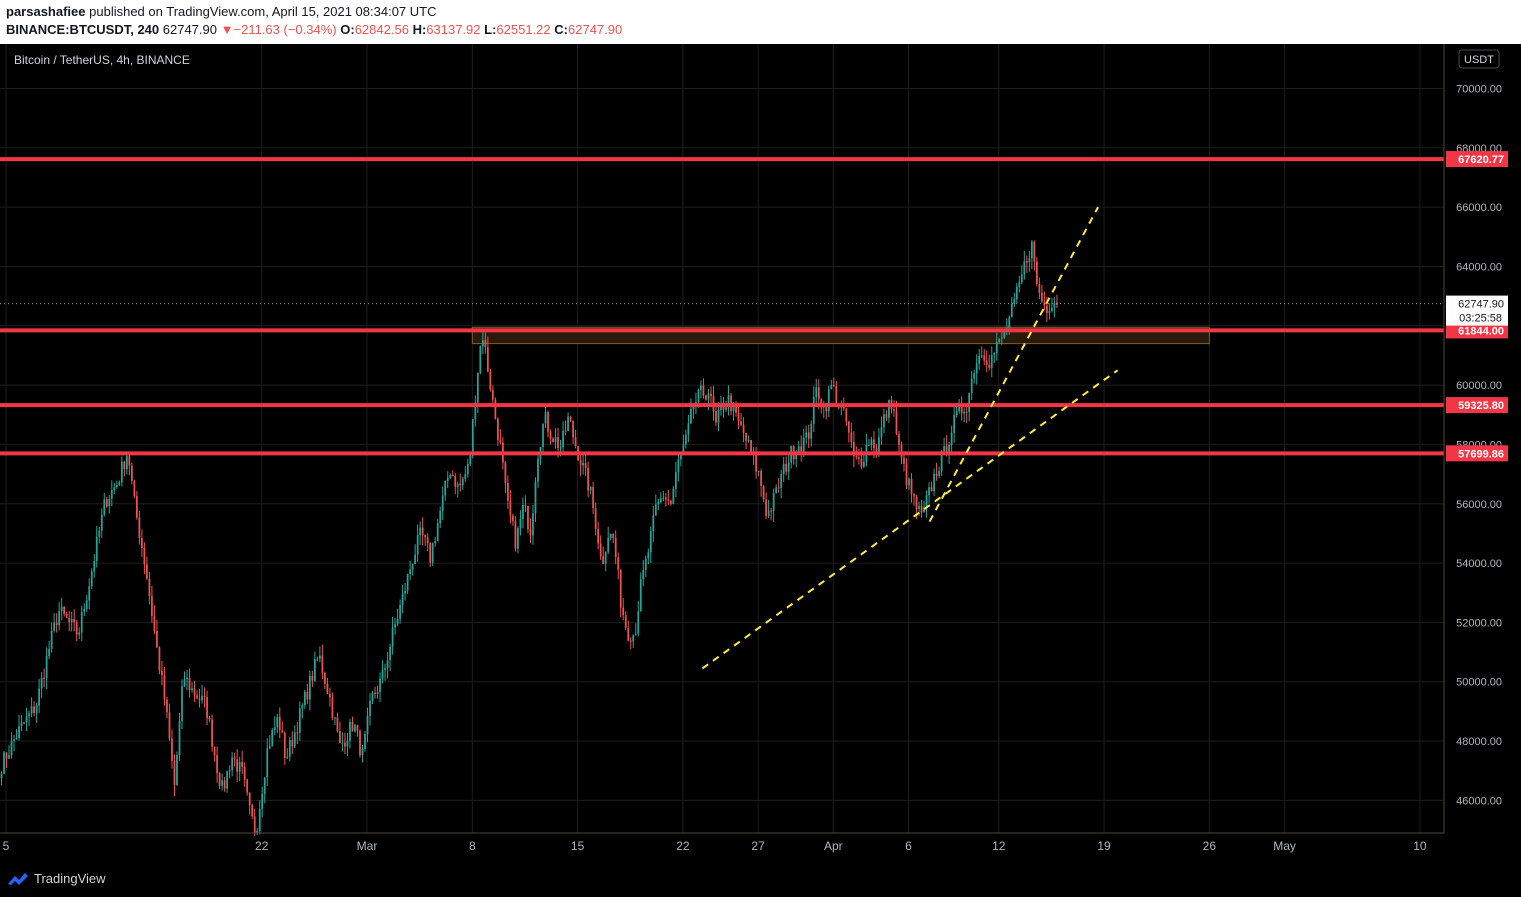 Image resolution: width=1521 pixels, height=897 pixels. What do you see at coordinates (1477, 310) in the screenshot?
I see `current-price-tag` at bounding box center [1477, 310].